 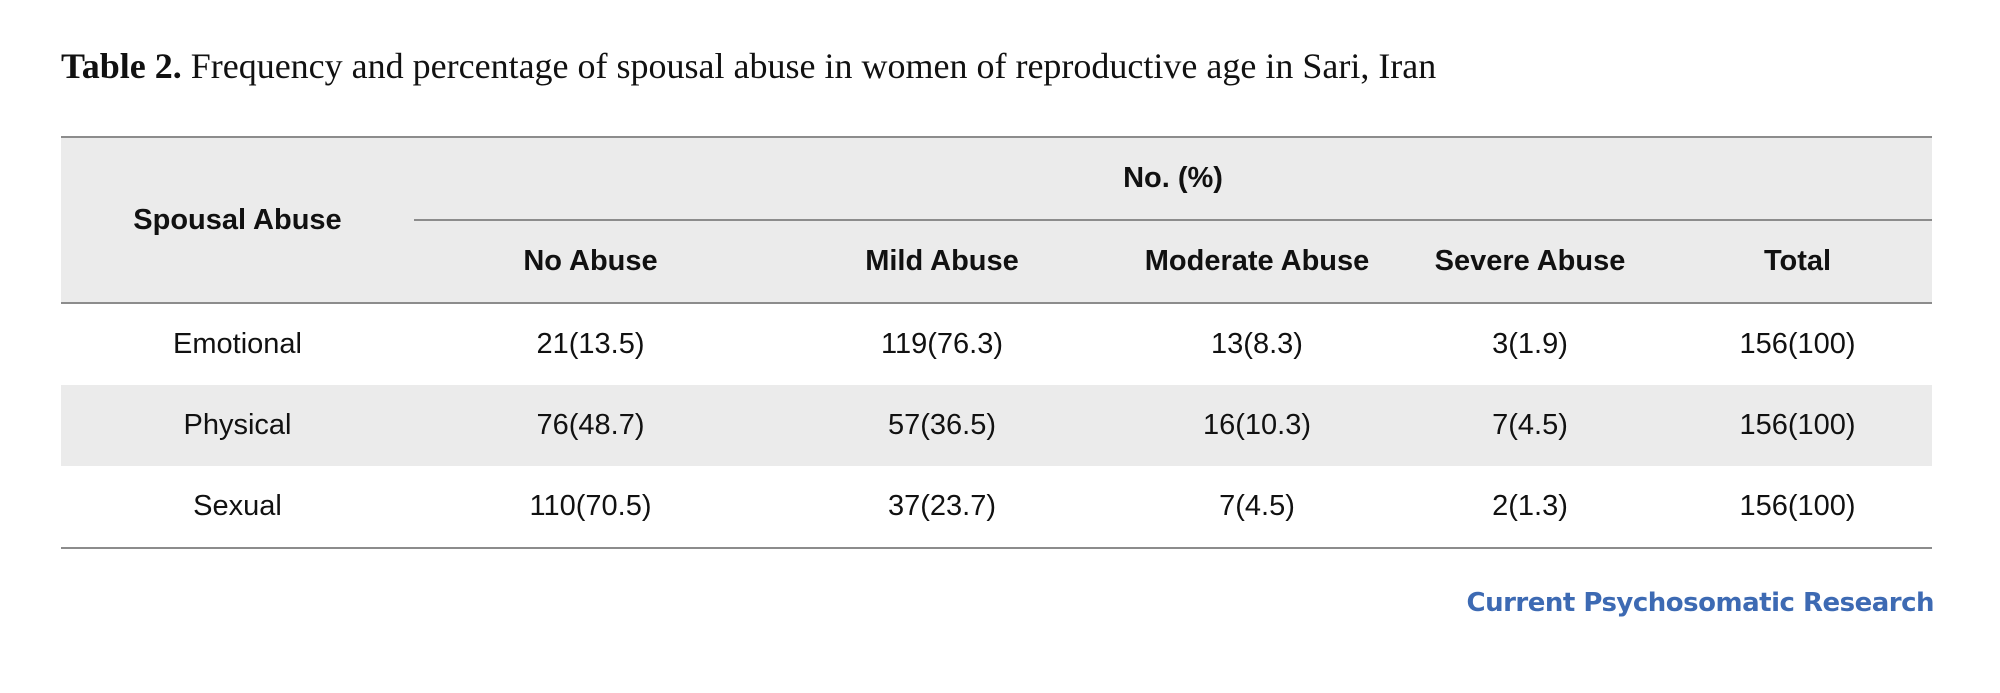 What do you see at coordinates (942, 507) in the screenshot?
I see `table-cell: 37(23.7)` at bounding box center [942, 507].